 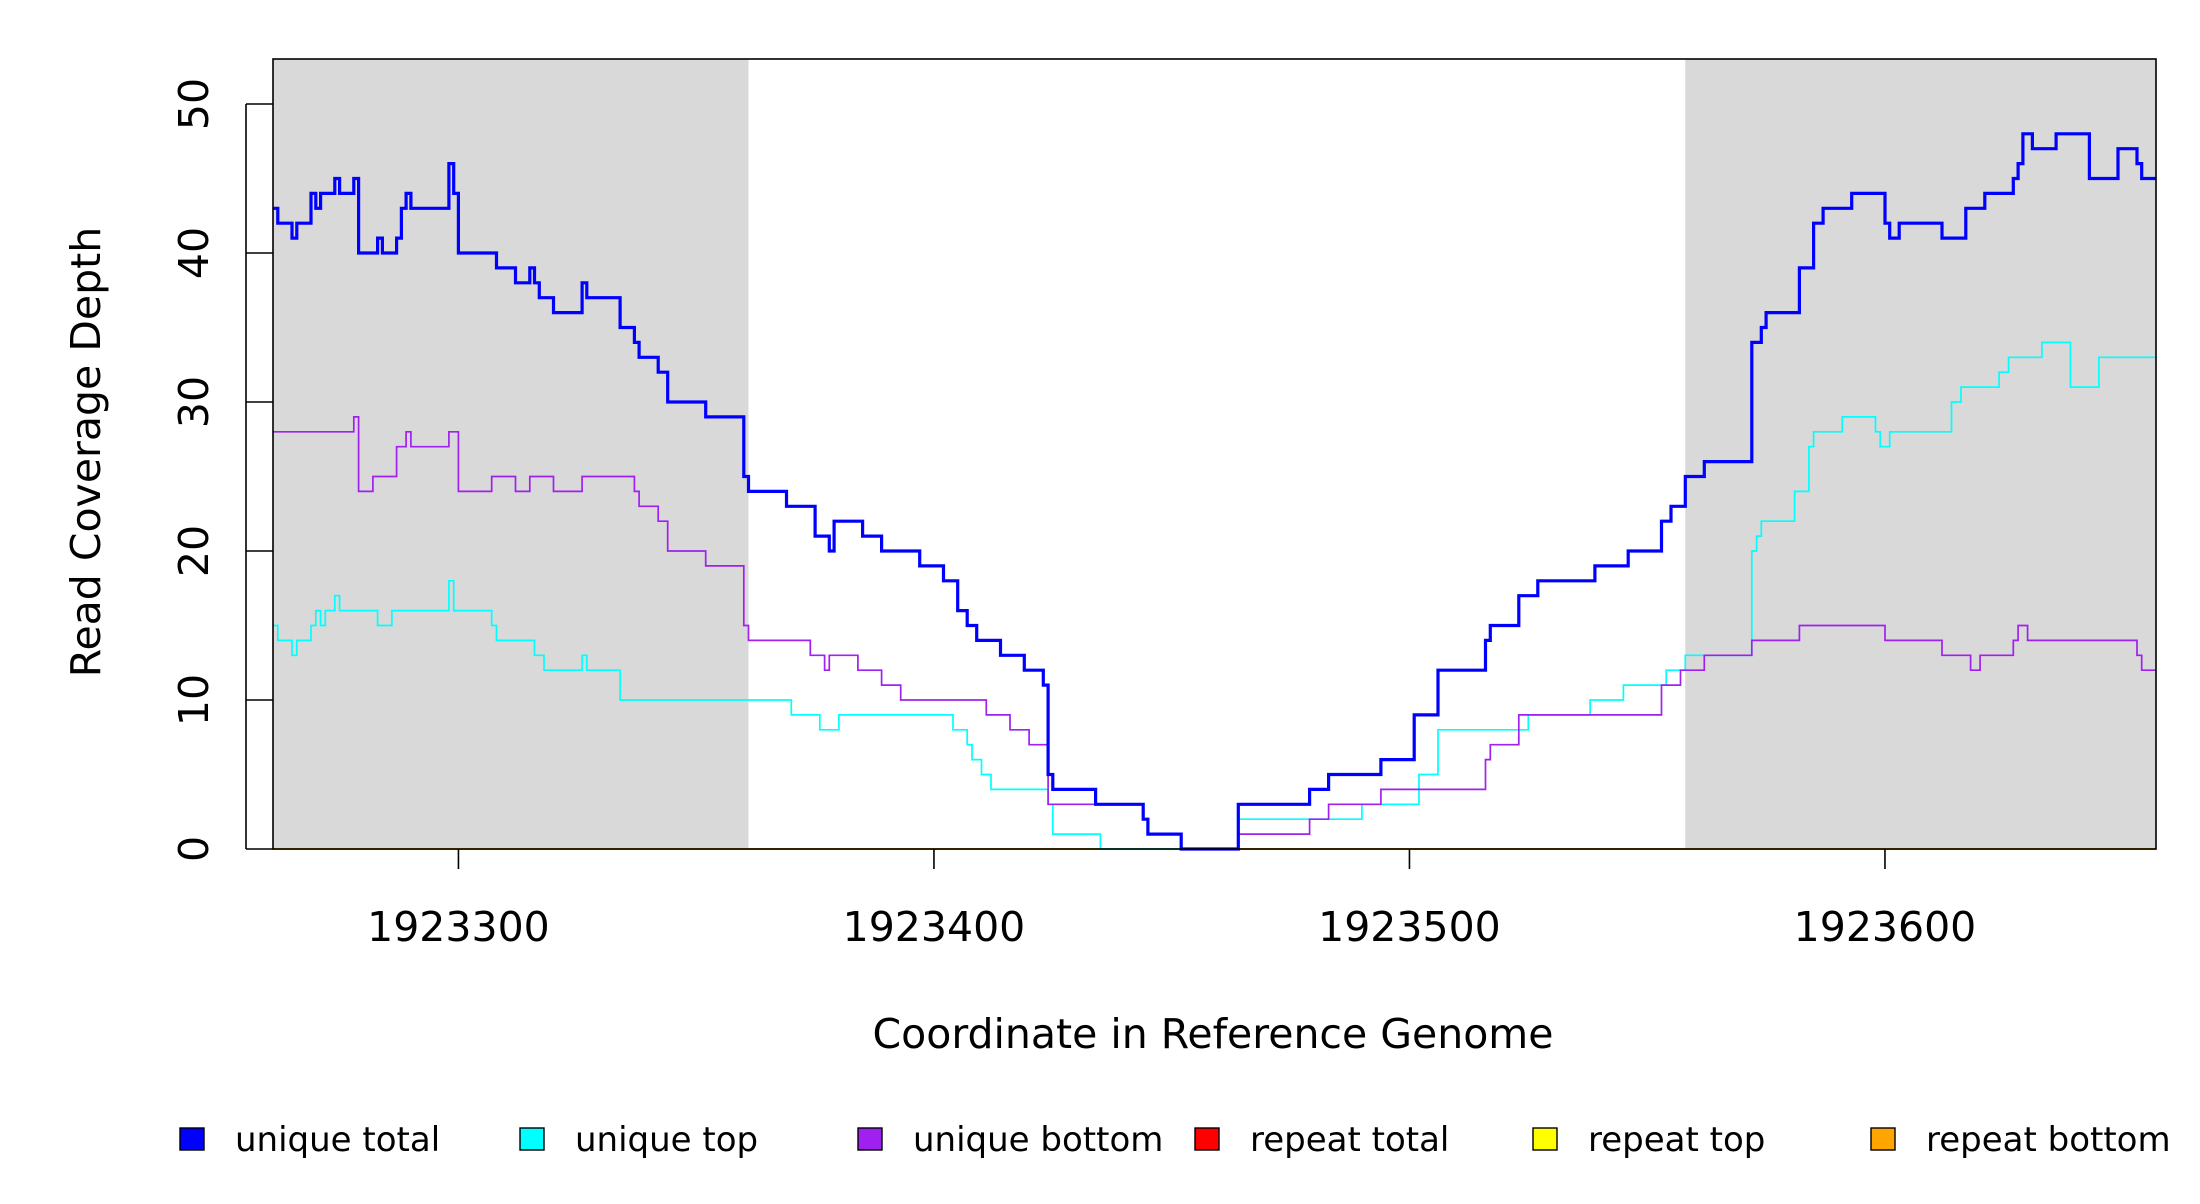 I want to click on legend-item-unique-top: unique top, so click(x=638, y=1140).